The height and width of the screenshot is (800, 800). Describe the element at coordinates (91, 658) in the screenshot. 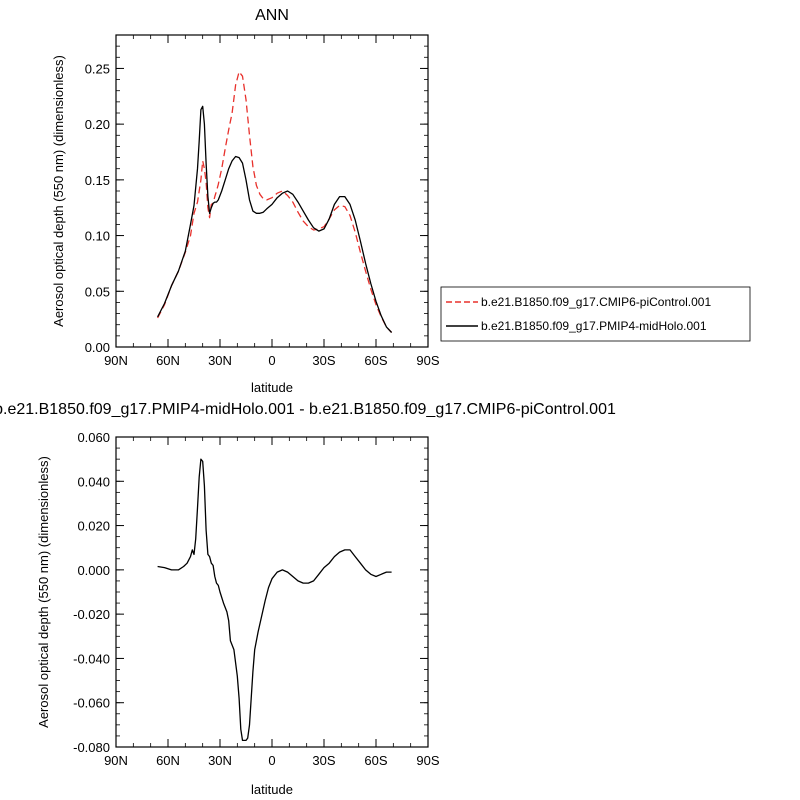

I see `y-tick-label: -0.040` at that location.